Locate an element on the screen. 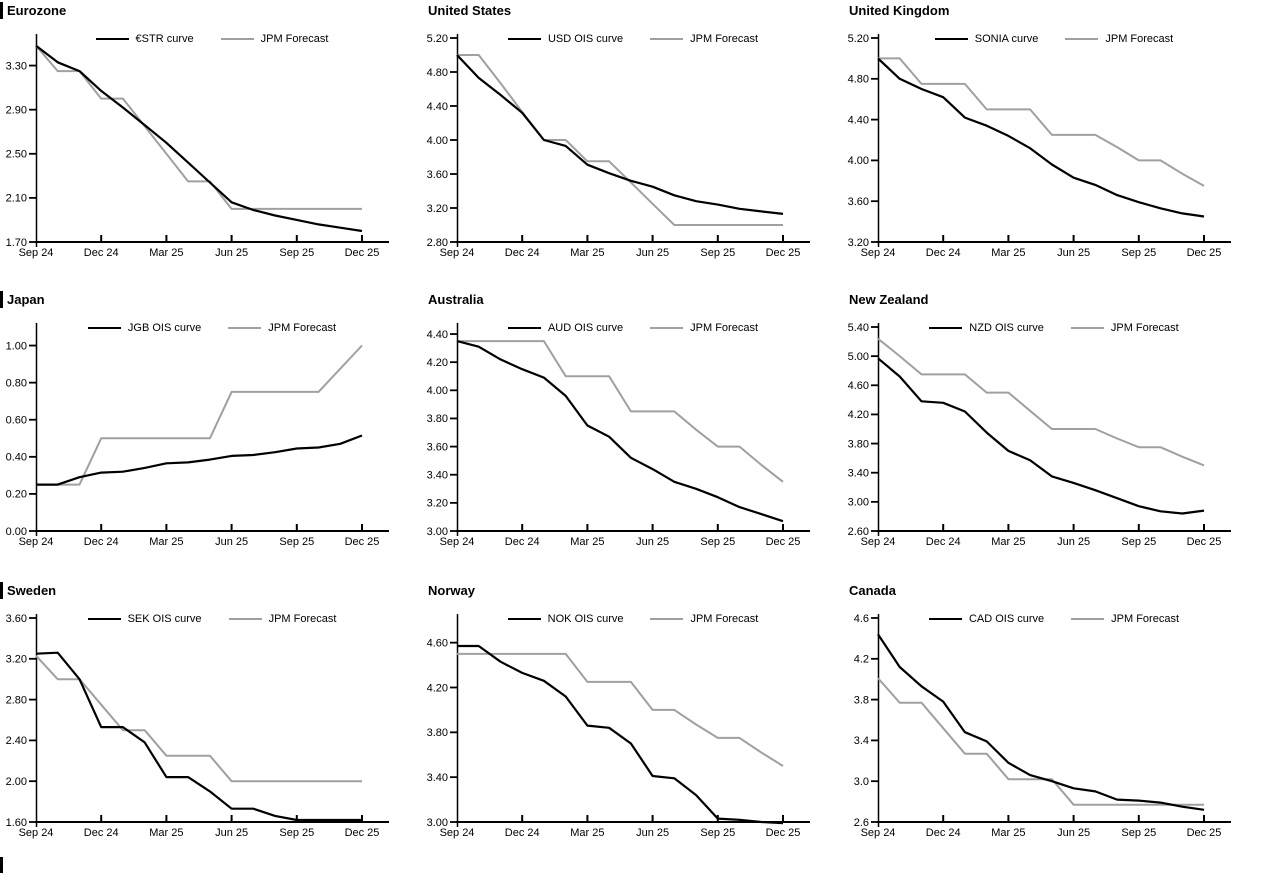 This screenshot has height=873, width=1264. section-marker-partial is located at coordinates (1, 865).